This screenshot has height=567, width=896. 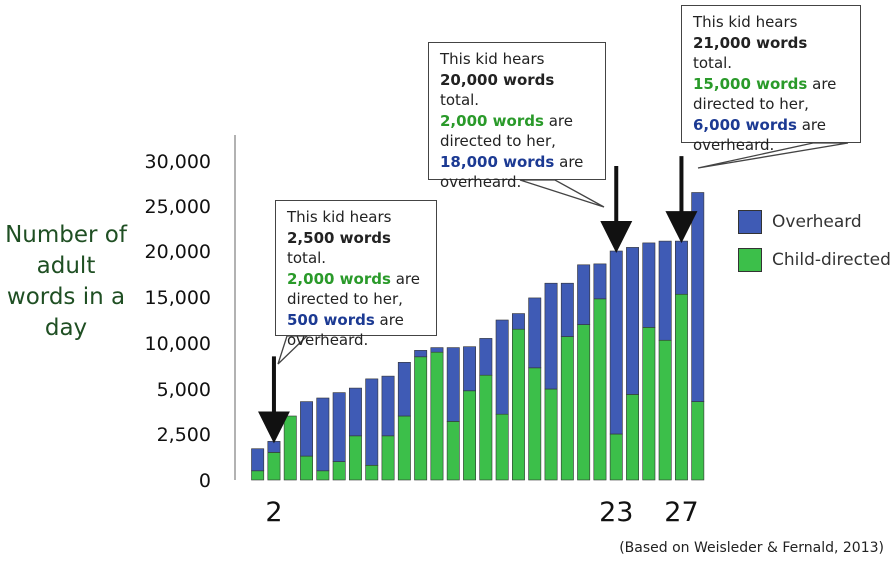 What do you see at coordinates (178, 162) in the screenshot?
I see `y-tick-label: 30,000` at bounding box center [178, 162].